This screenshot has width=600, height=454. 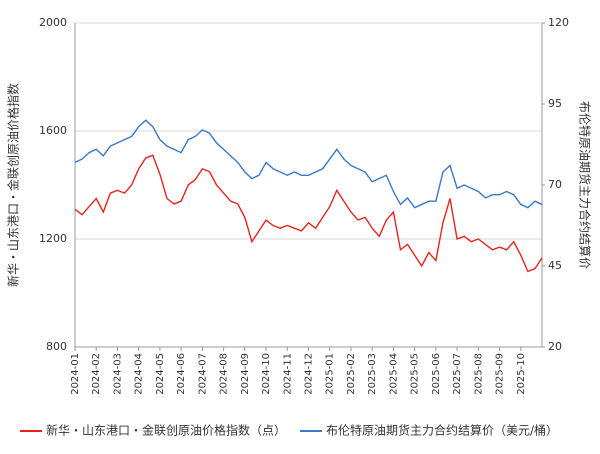 I want to click on y-tick-label: 800, so click(x=56, y=346).